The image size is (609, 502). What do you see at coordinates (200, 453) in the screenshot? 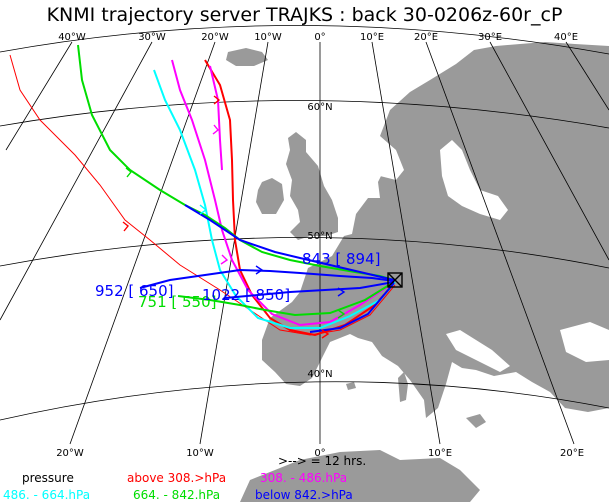
I see `bottom-lon-label-10w: 10°W` at bounding box center [200, 453].